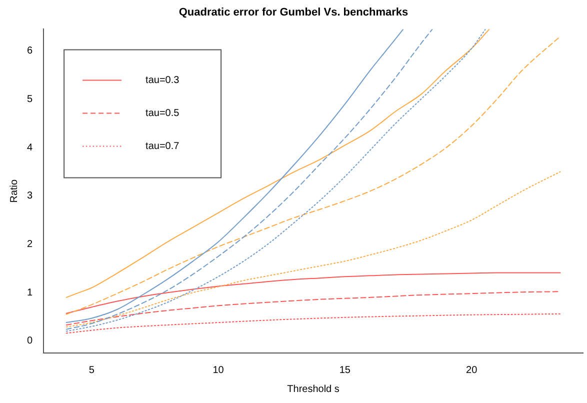  I want to click on y-tick-label: 4, so click(30, 148).